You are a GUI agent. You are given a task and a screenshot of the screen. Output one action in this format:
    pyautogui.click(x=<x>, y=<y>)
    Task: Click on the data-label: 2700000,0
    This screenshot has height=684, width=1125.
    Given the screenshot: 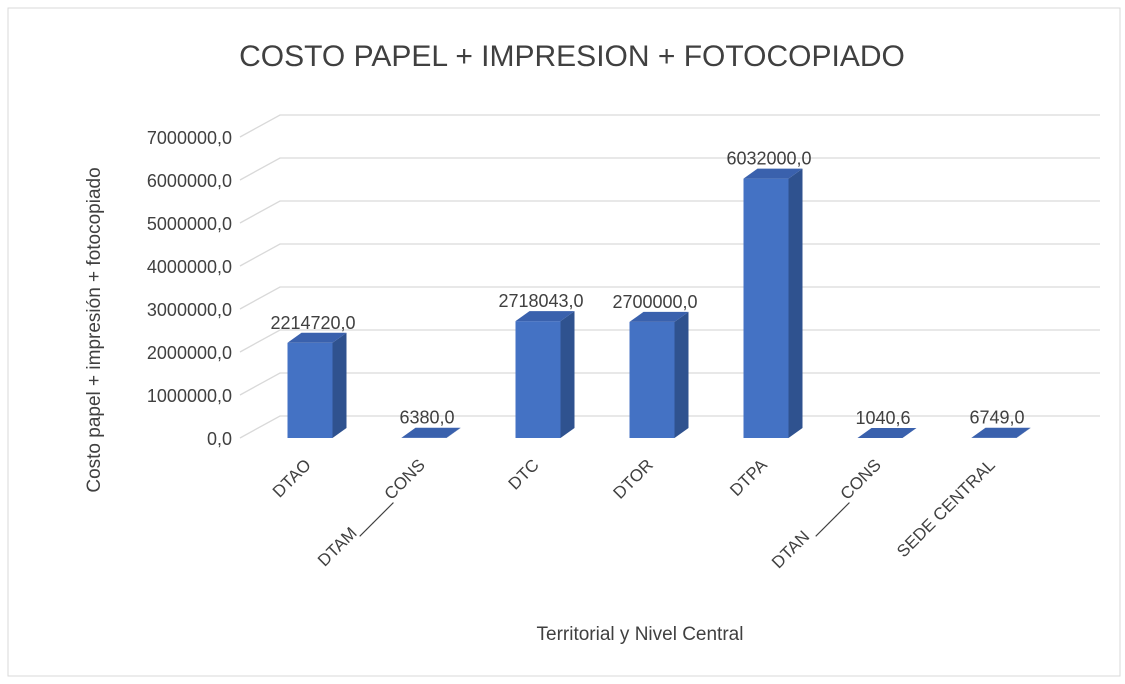 What is the action you would take?
    pyautogui.click(x=654, y=302)
    